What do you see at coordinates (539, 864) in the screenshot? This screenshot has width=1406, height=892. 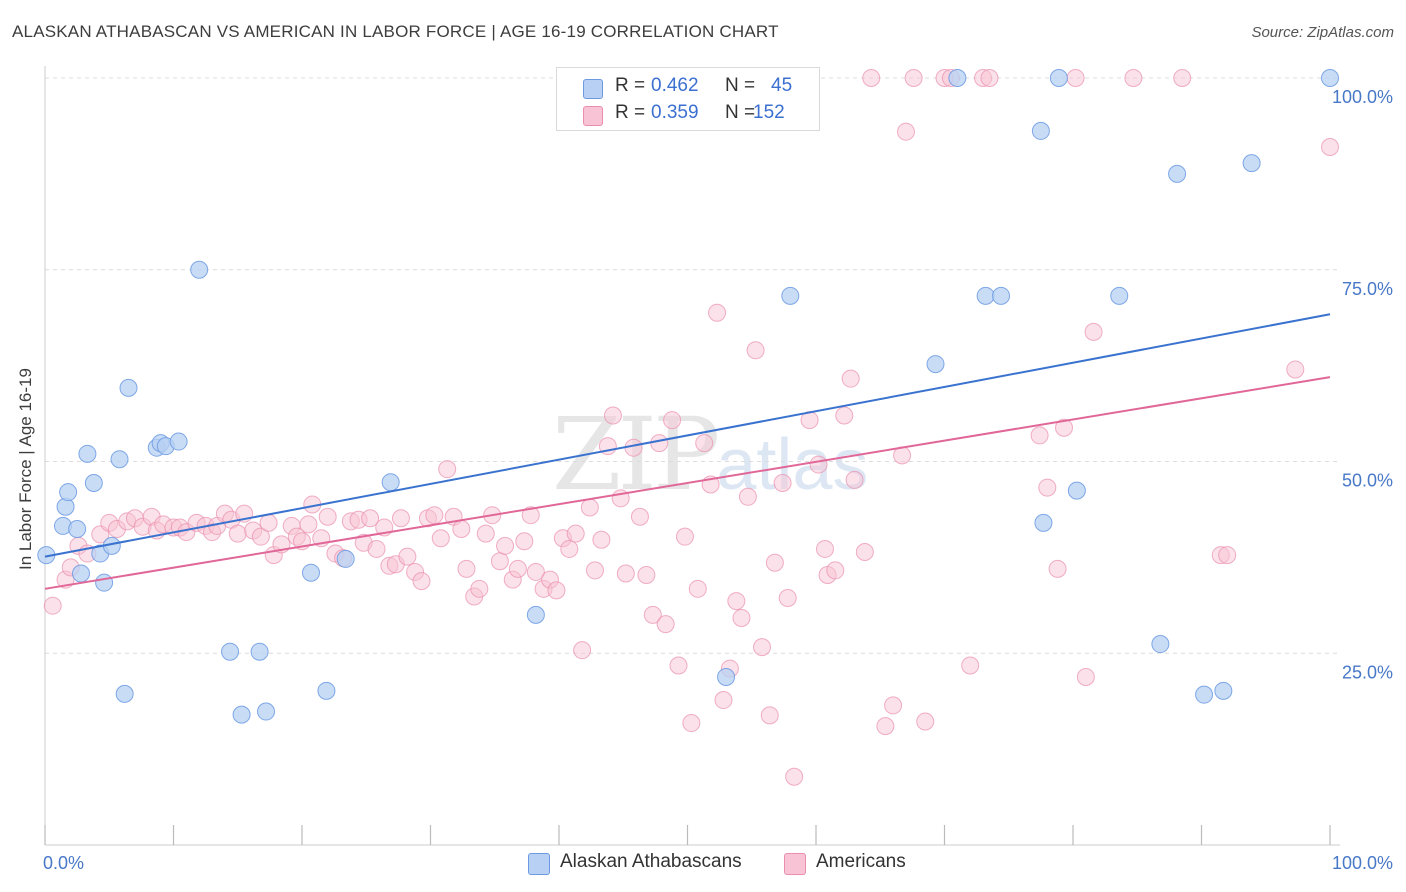 I see `legend-swatch-athabascans` at bounding box center [539, 864].